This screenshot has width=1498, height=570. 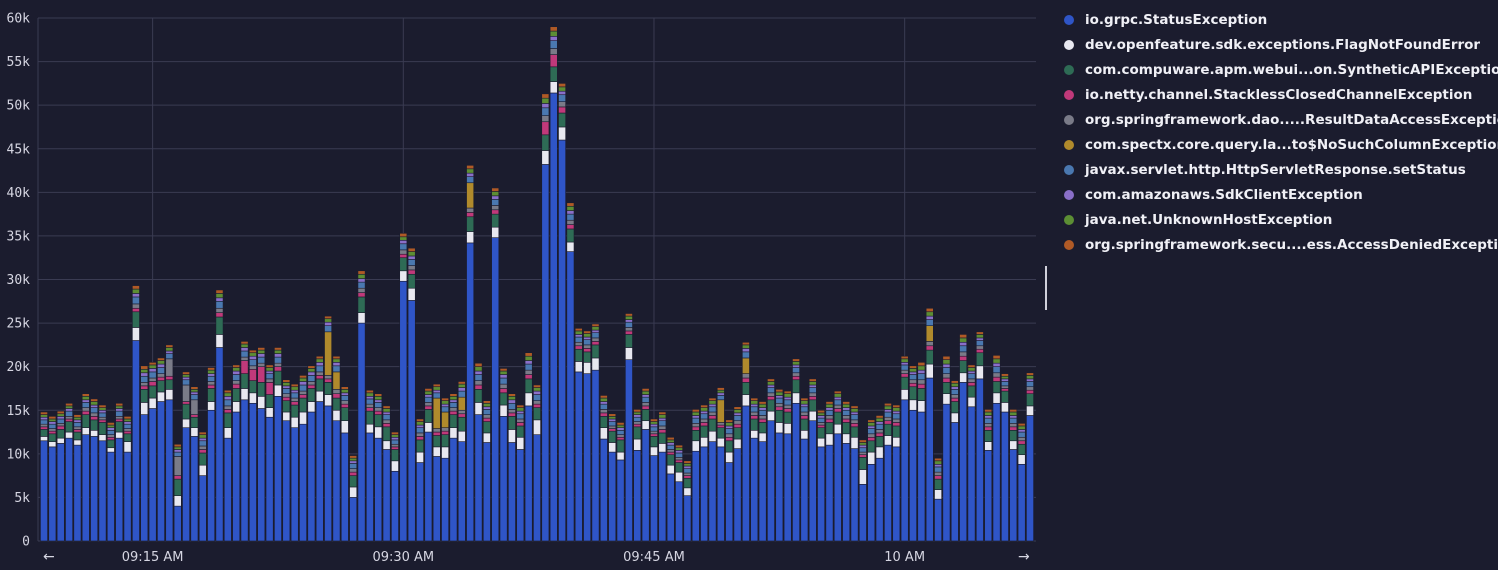 What do you see at coordinates (1279, 194) in the screenshot?
I see `legend-item: com.amazonaws.SdkClientException` at bounding box center [1279, 194].